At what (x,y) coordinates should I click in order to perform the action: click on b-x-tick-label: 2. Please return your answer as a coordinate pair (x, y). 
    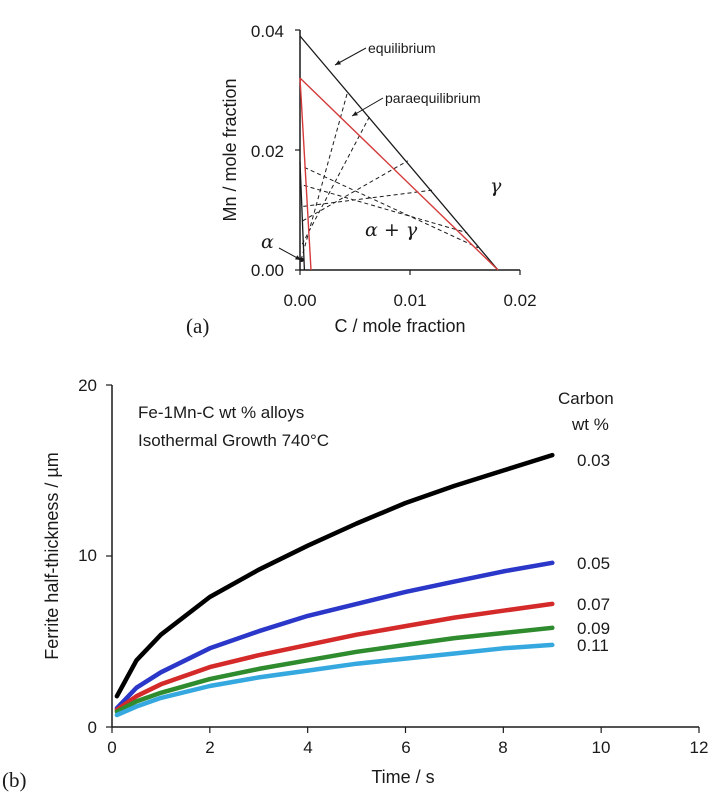
    Looking at the image, I should click on (209, 747).